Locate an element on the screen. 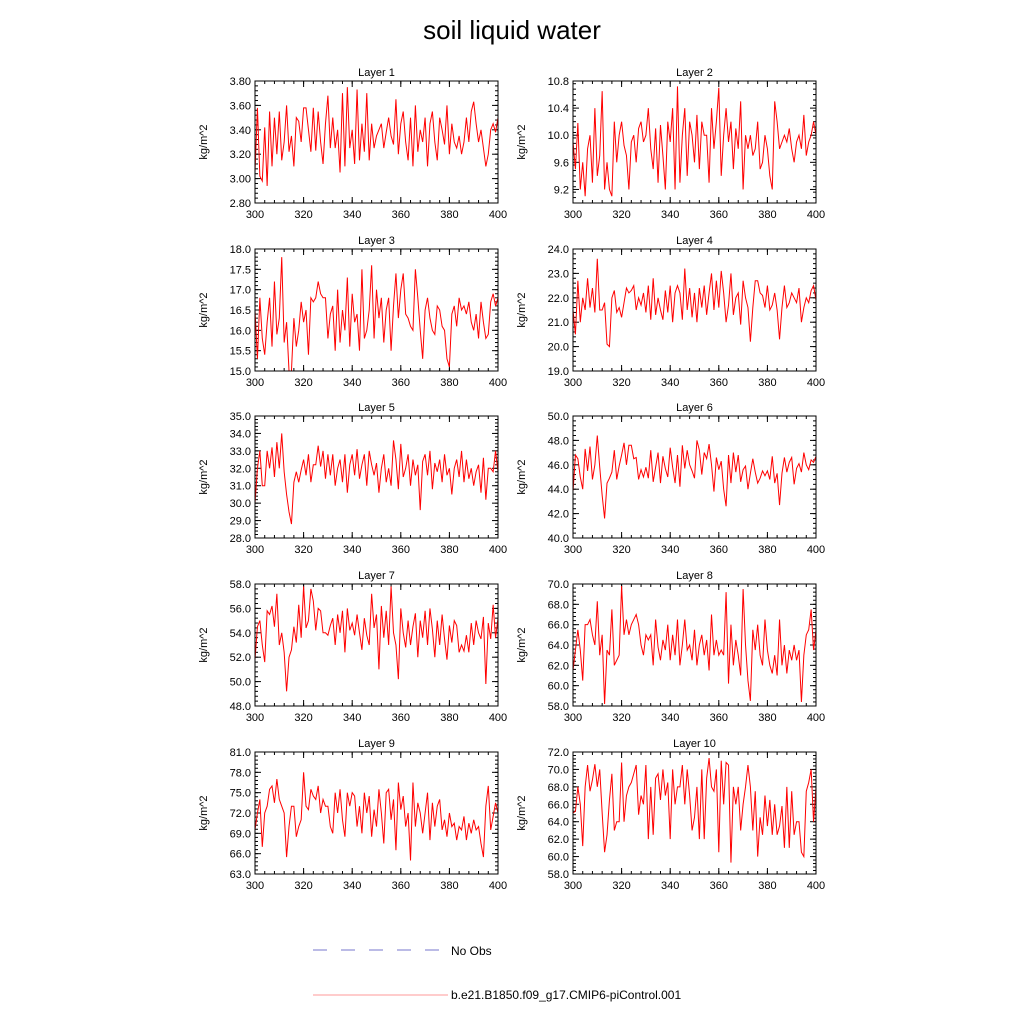 This screenshot has width=1024, height=1024. y-tick-label: 68.0 is located at coordinates (558, 605).